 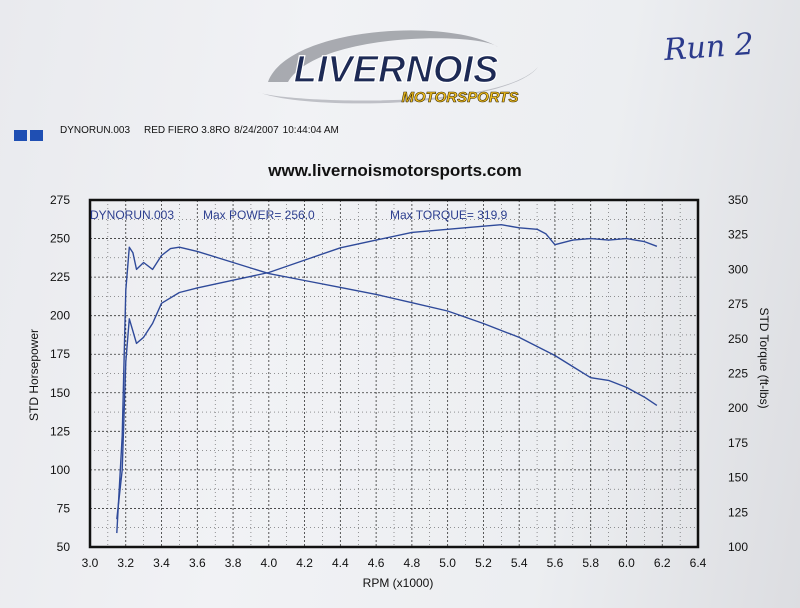 What do you see at coordinates (34, 375) in the screenshot?
I see `y-axis-title: STD Horsepower` at bounding box center [34, 375].